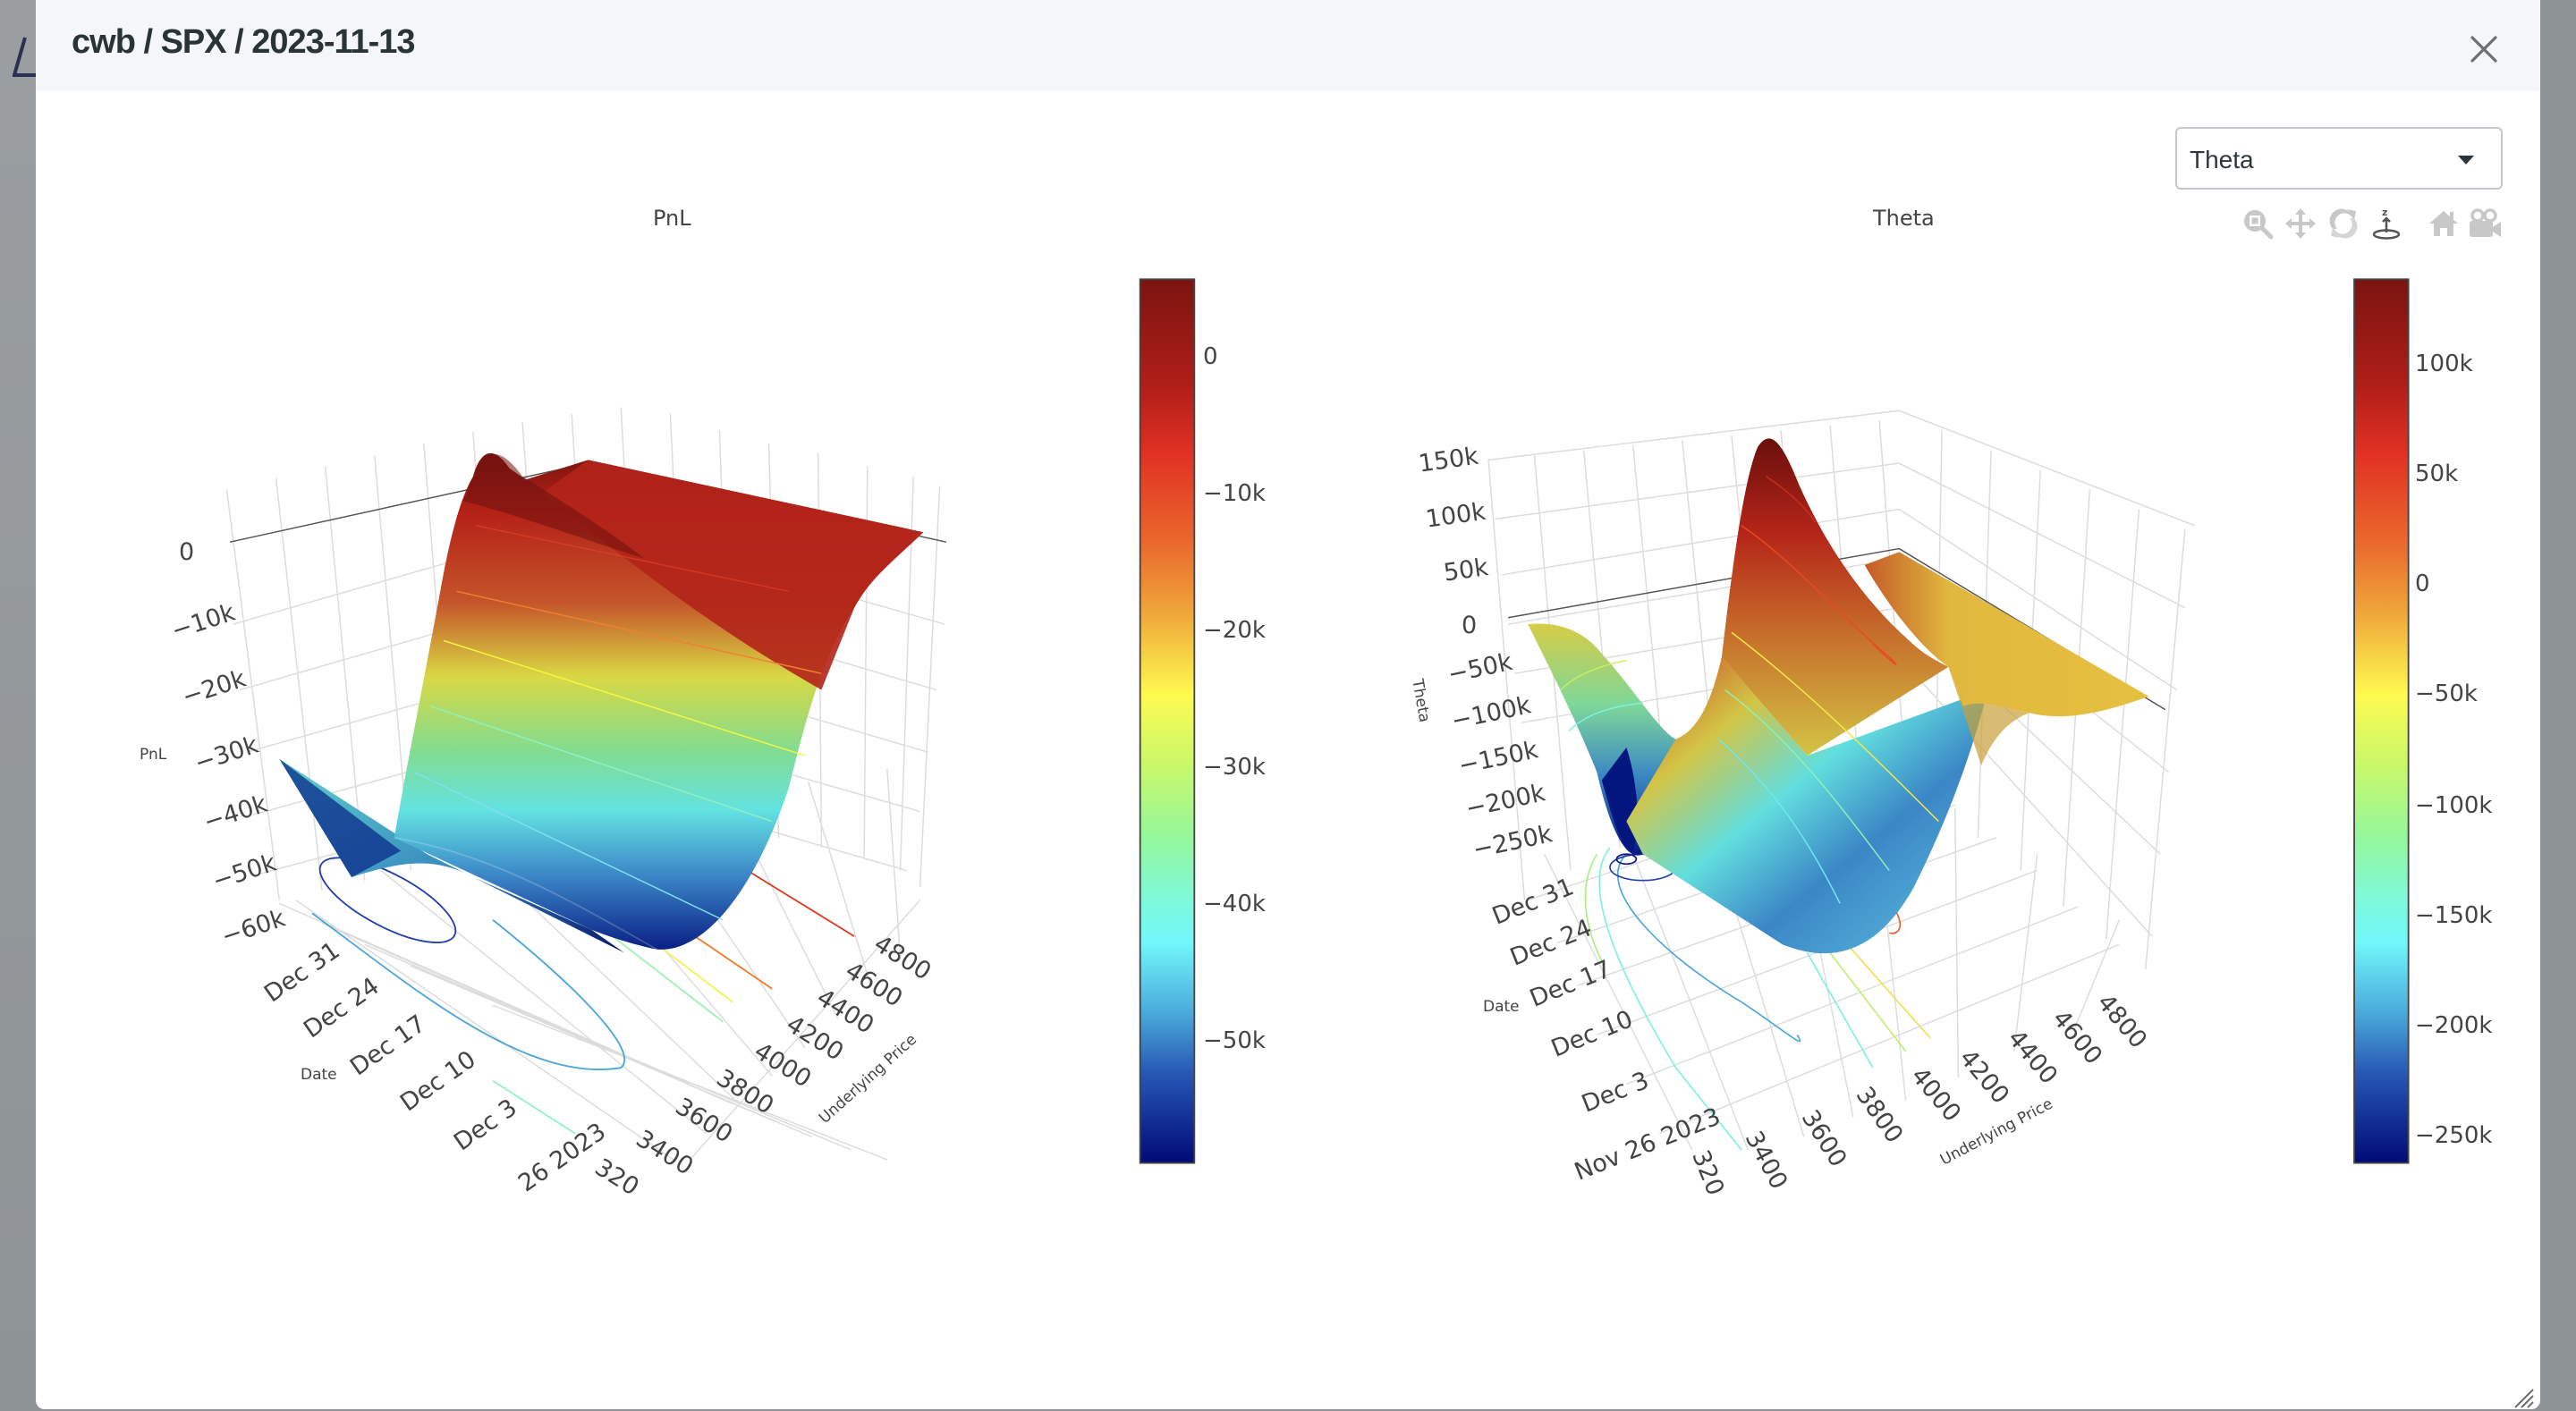 This screenshot has height=1411, width=2576. Describe the element at coordinates (1904, 218) in the screenshot. I see `theta-chart-title: Theta` at that location.